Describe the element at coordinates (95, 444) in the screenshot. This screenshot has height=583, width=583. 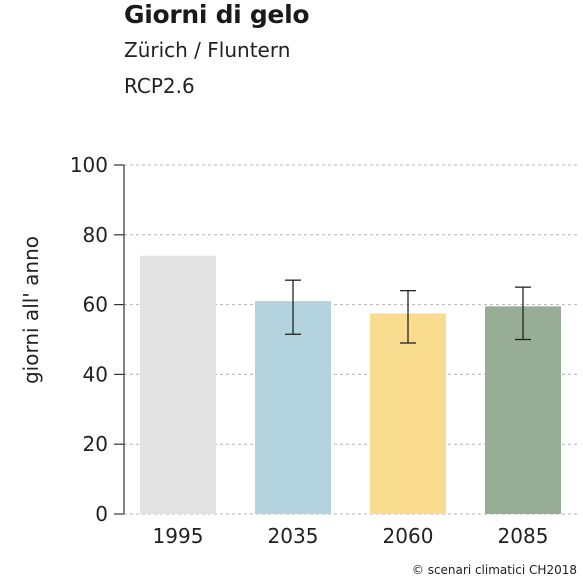
I see `y-tick-label: 20` at that location.